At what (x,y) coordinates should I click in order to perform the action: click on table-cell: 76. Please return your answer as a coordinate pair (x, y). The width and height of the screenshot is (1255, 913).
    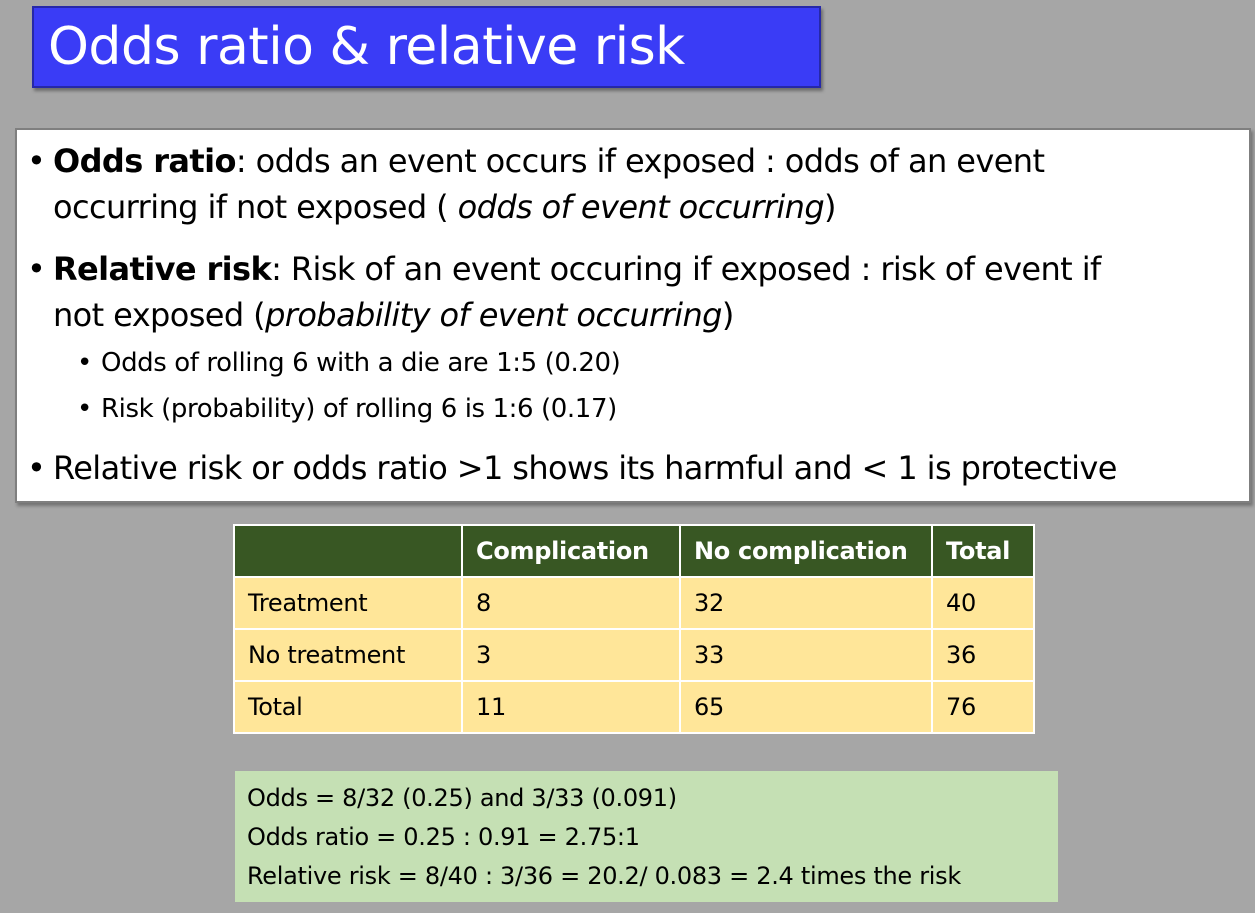
    Looking at the image, I should click on (983, 707).